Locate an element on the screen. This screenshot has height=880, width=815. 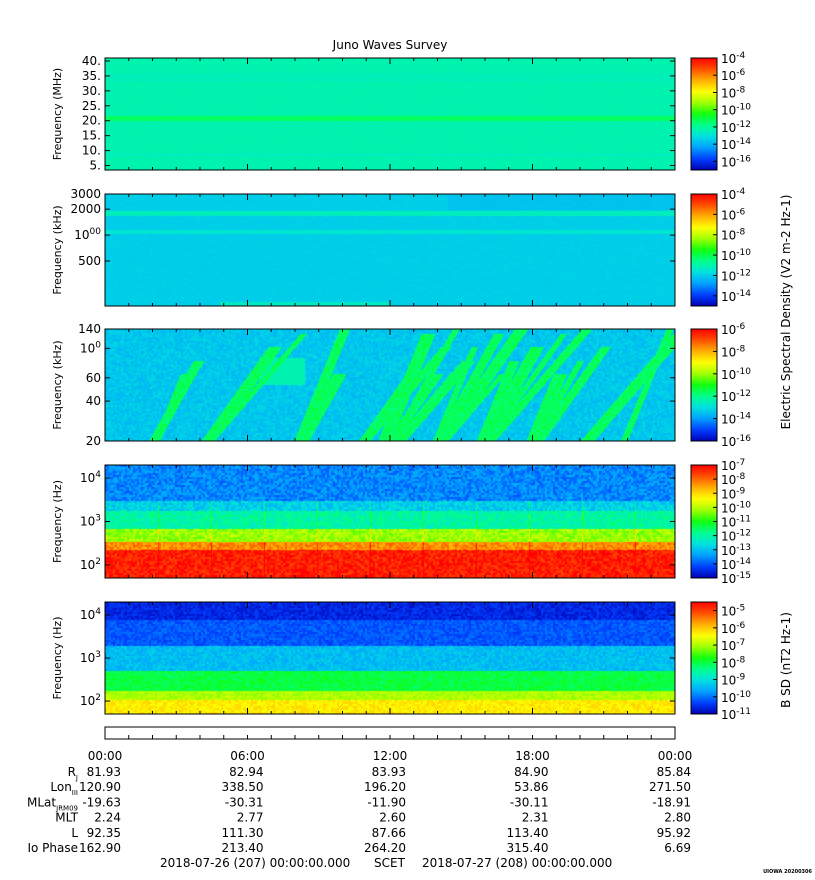
ephemeris-value: 315.40 is located at coordinates (528, 848).